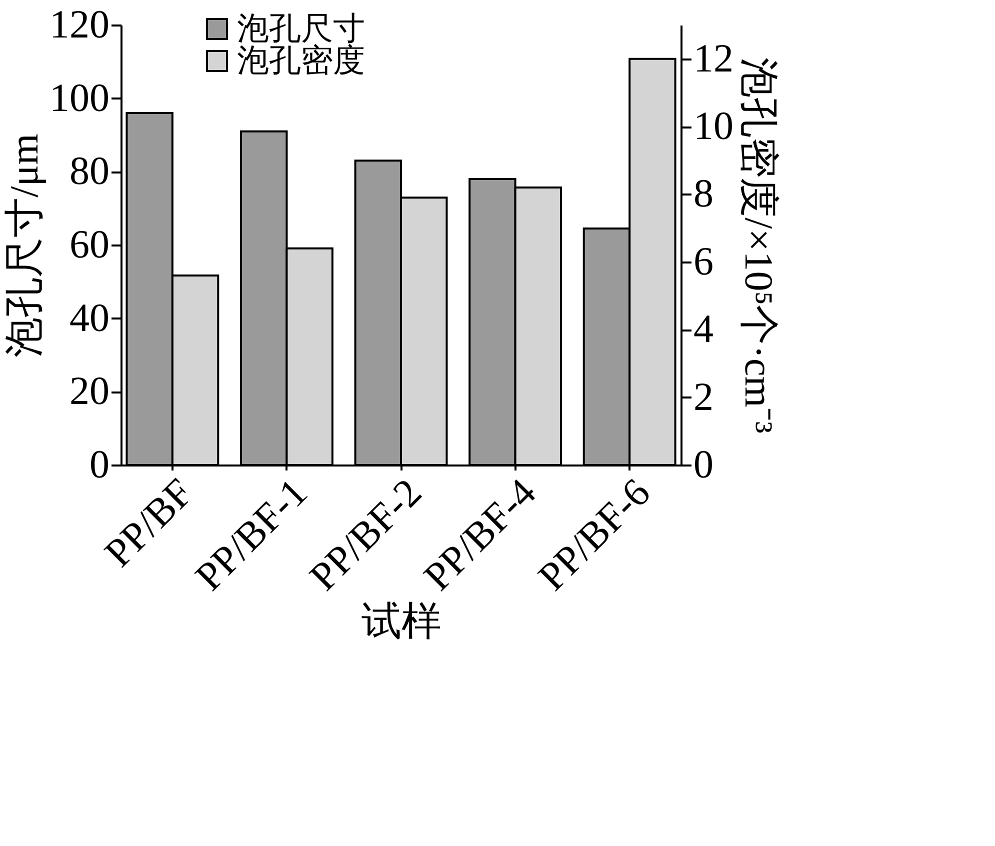 Image resolution: width=995 pixels, height=846 pixels. Describe the element at coordinates (100, 464) in the screenshot. I see `y-tick-label: 0` at that location.